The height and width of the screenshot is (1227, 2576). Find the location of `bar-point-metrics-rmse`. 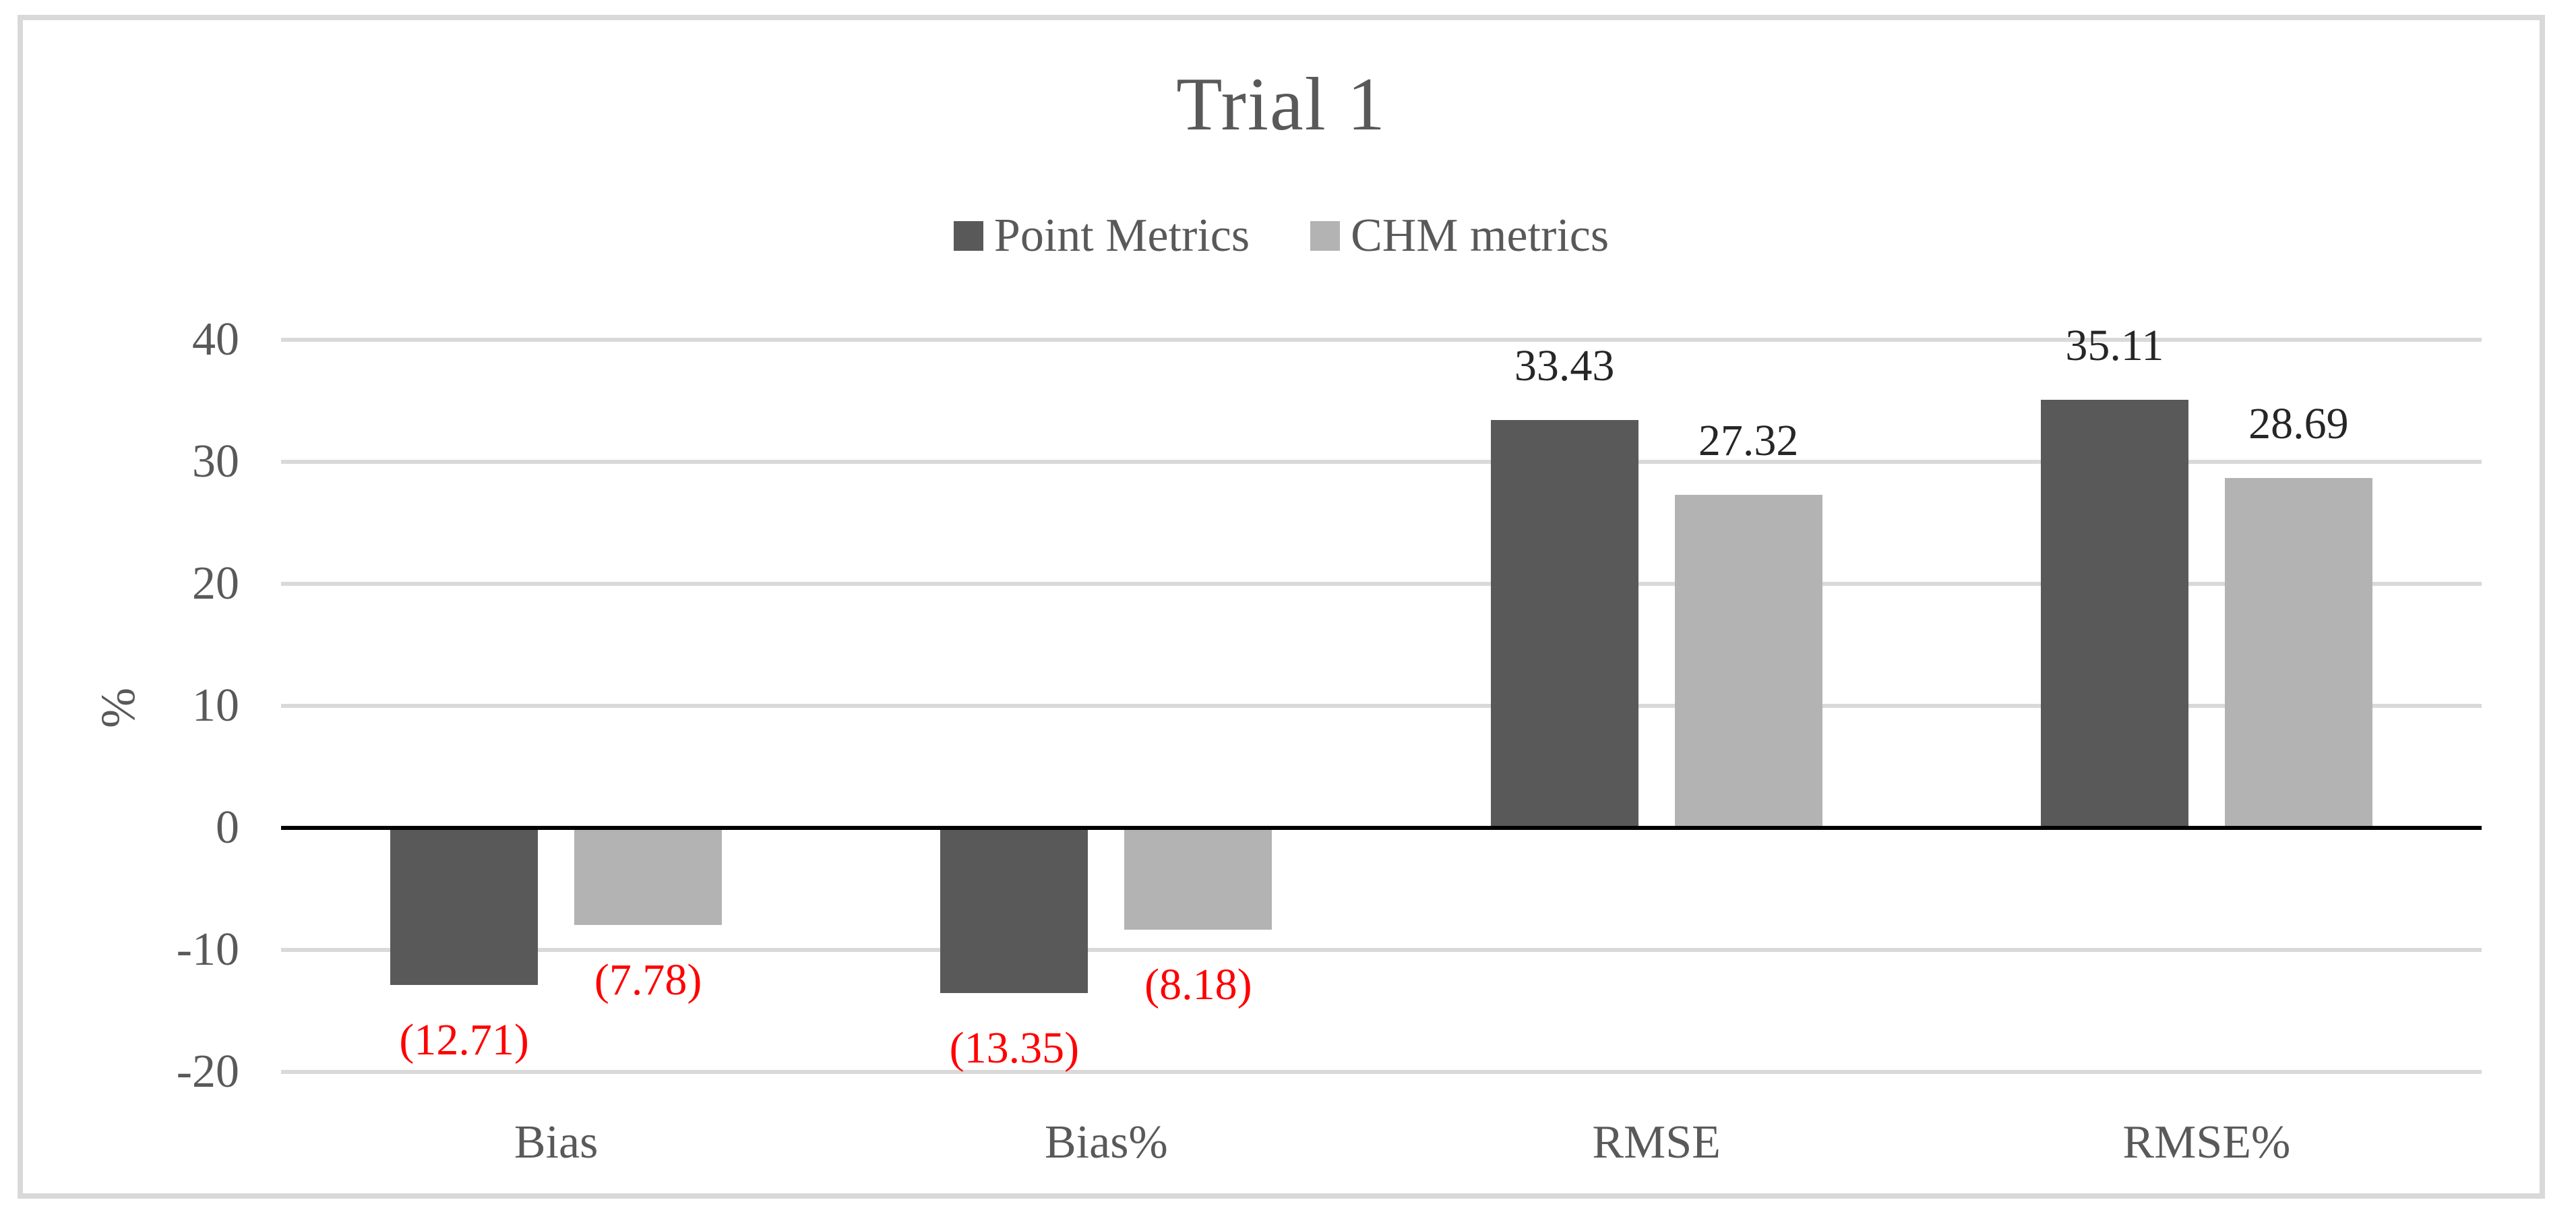

bar-point-metrics-rmse is located at coordinates (1564, 623).